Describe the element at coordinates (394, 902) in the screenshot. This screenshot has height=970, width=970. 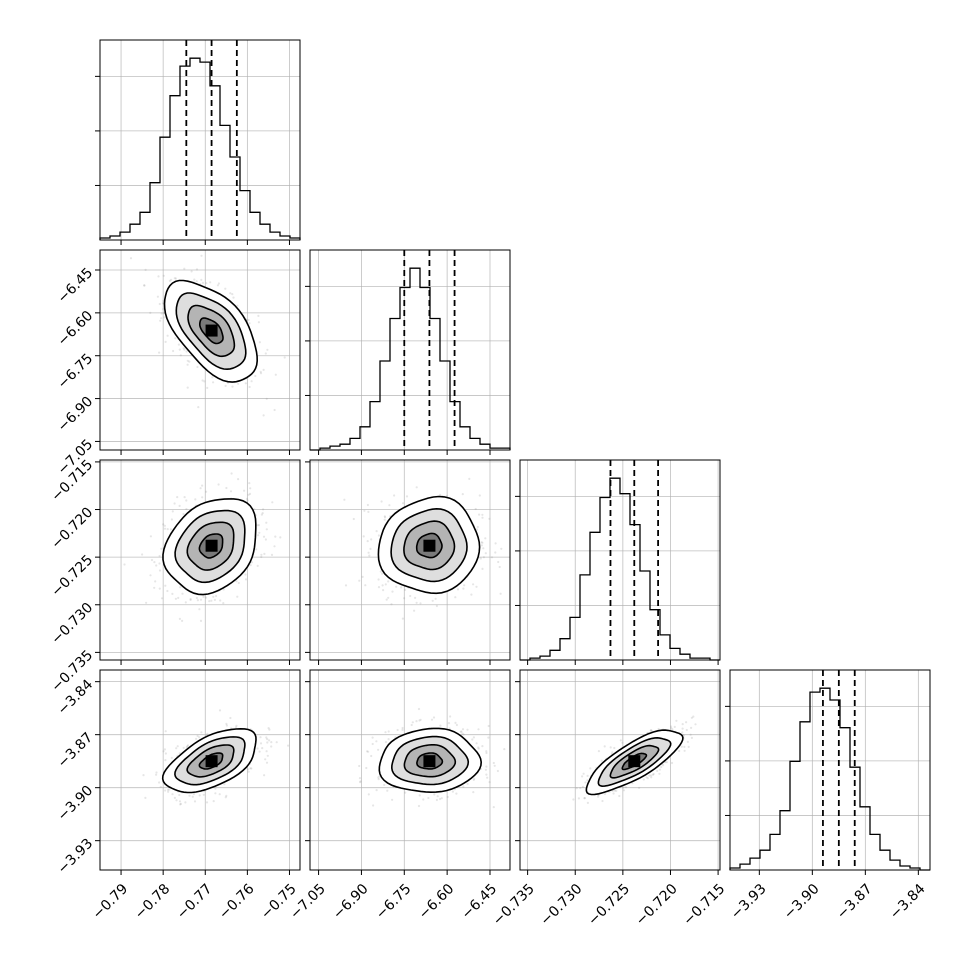
I see `x-tick-label: −6.75` at that location.